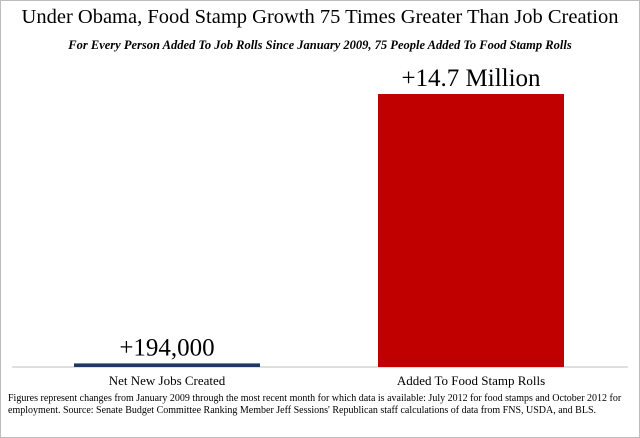 Image resolution: width=640 pixels, height=438 pixels. What do you see at coordinates (471, 78) in the screenshot?
I see `data-label: +14.7 Million` at bounding box center [471, 78].